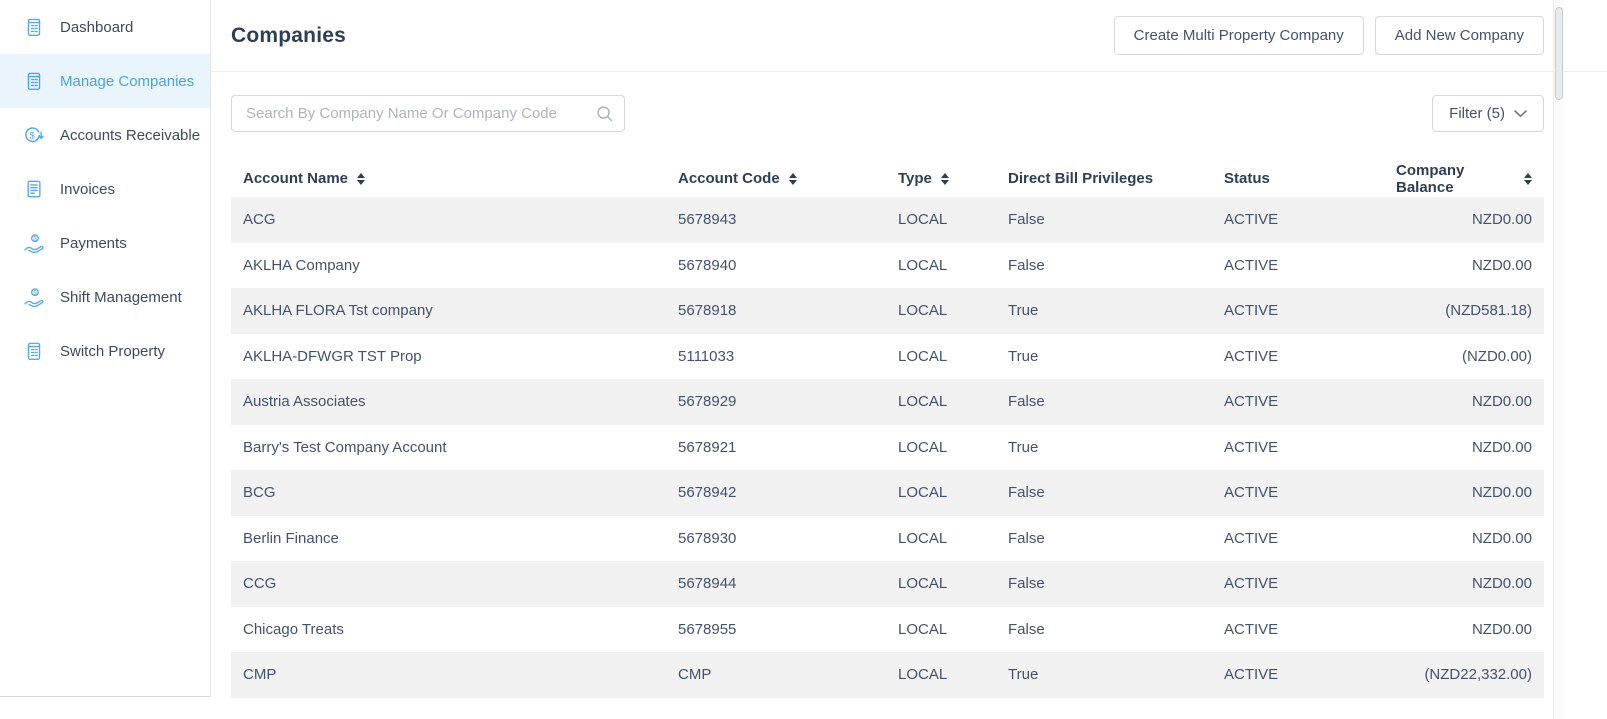 The image size is (1607, 719). Describe the element at coordinates (776, 178) in the screenshot. I see `column-header-account-code: Account Code` at that location.